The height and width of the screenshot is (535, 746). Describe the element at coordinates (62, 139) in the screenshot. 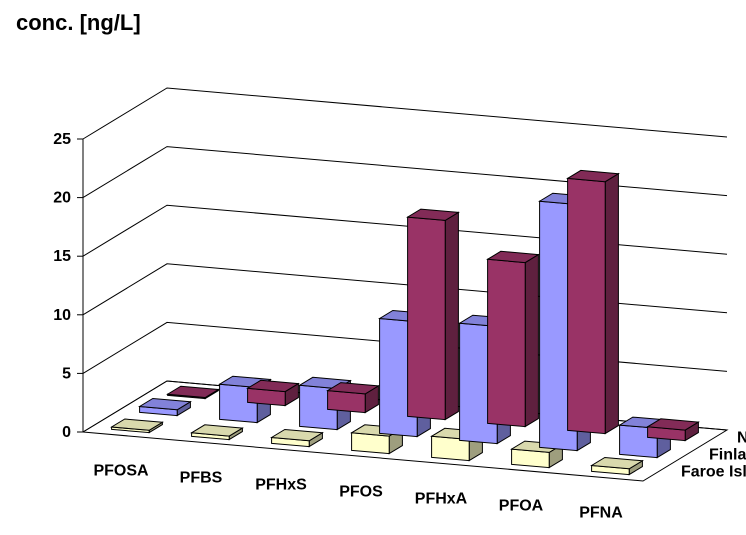

I see `y-tick-label: 25` at that location.